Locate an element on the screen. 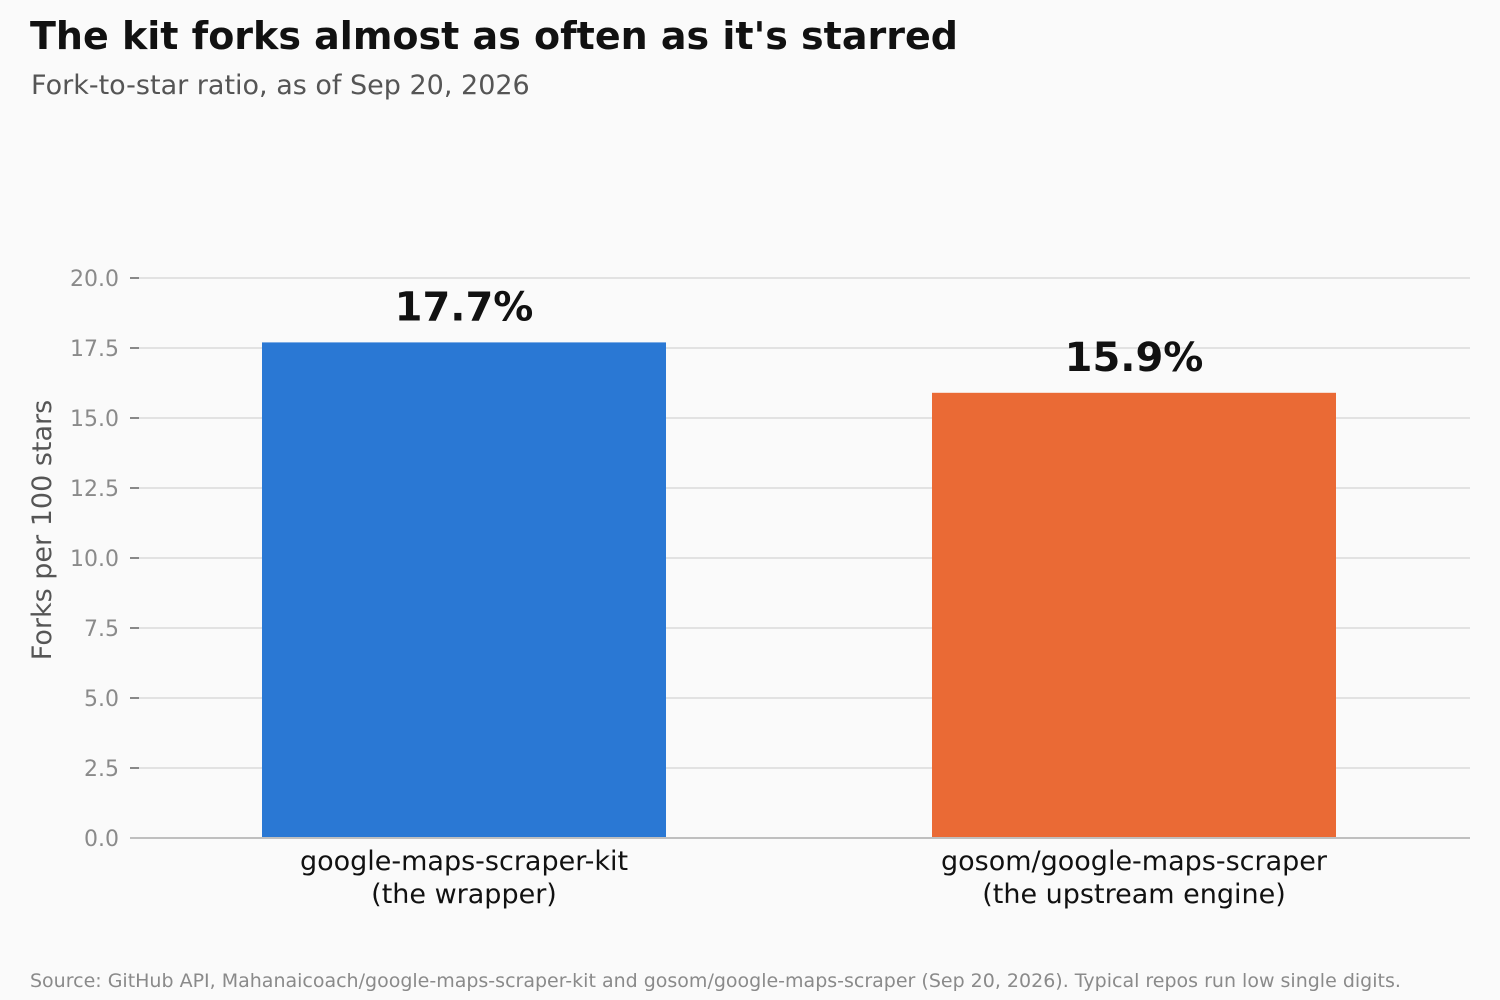  y-tick-label: 12.5 is located at coordinates (94, 489).